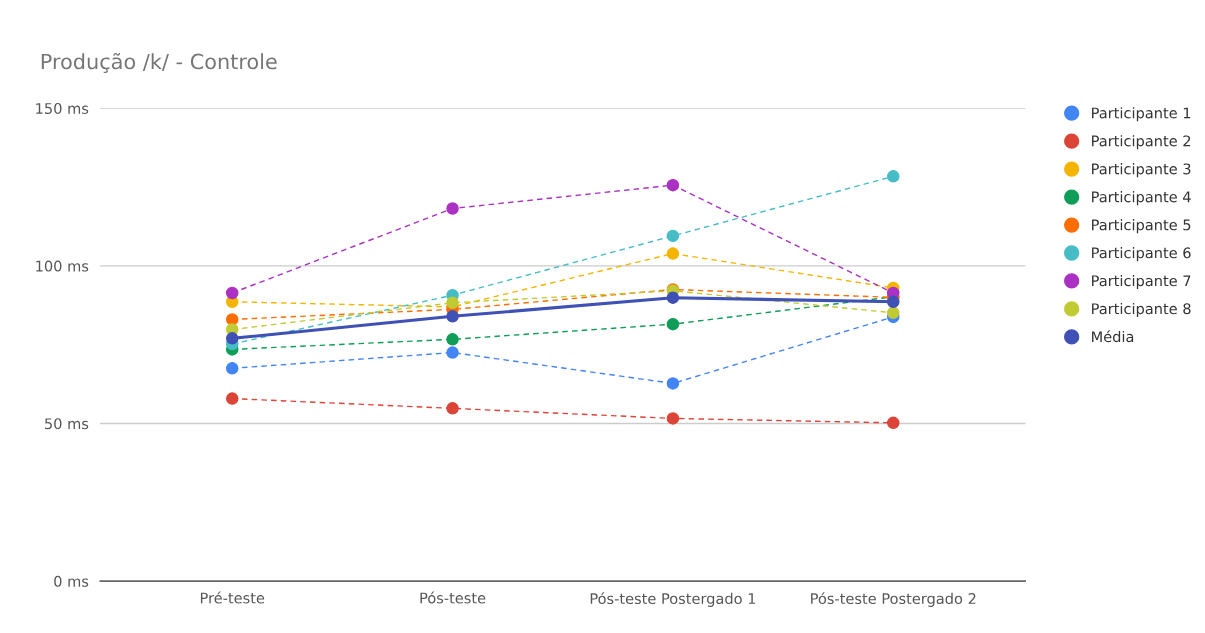 This screenshot has width=1205, height=633. I want to click on legend-label: Participante 6, so click(1141, 254).